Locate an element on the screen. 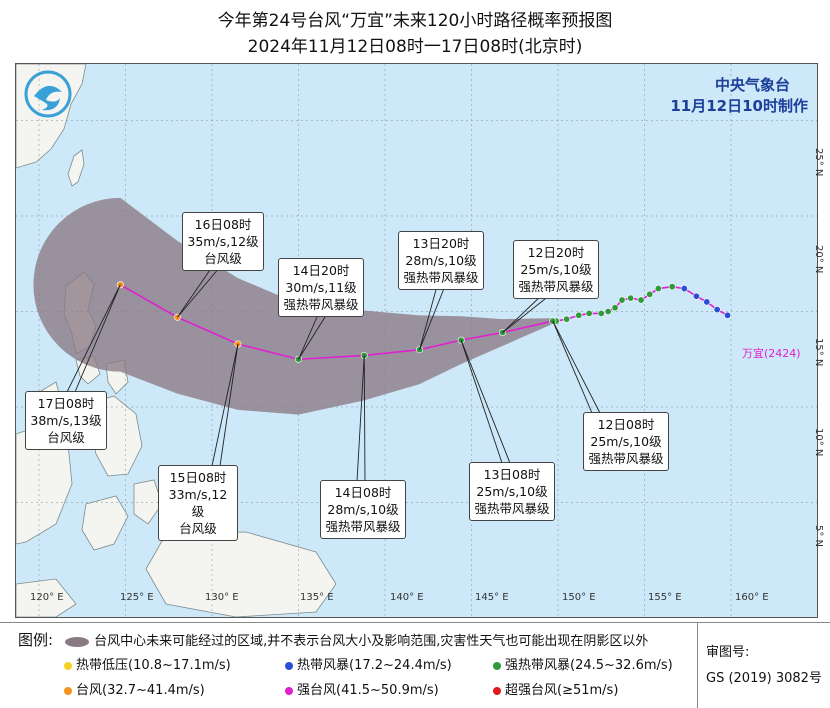  map-title: 今年第24号台风“万宜”未来120小时路径概率预报图 is located at coordinates (415, 21).